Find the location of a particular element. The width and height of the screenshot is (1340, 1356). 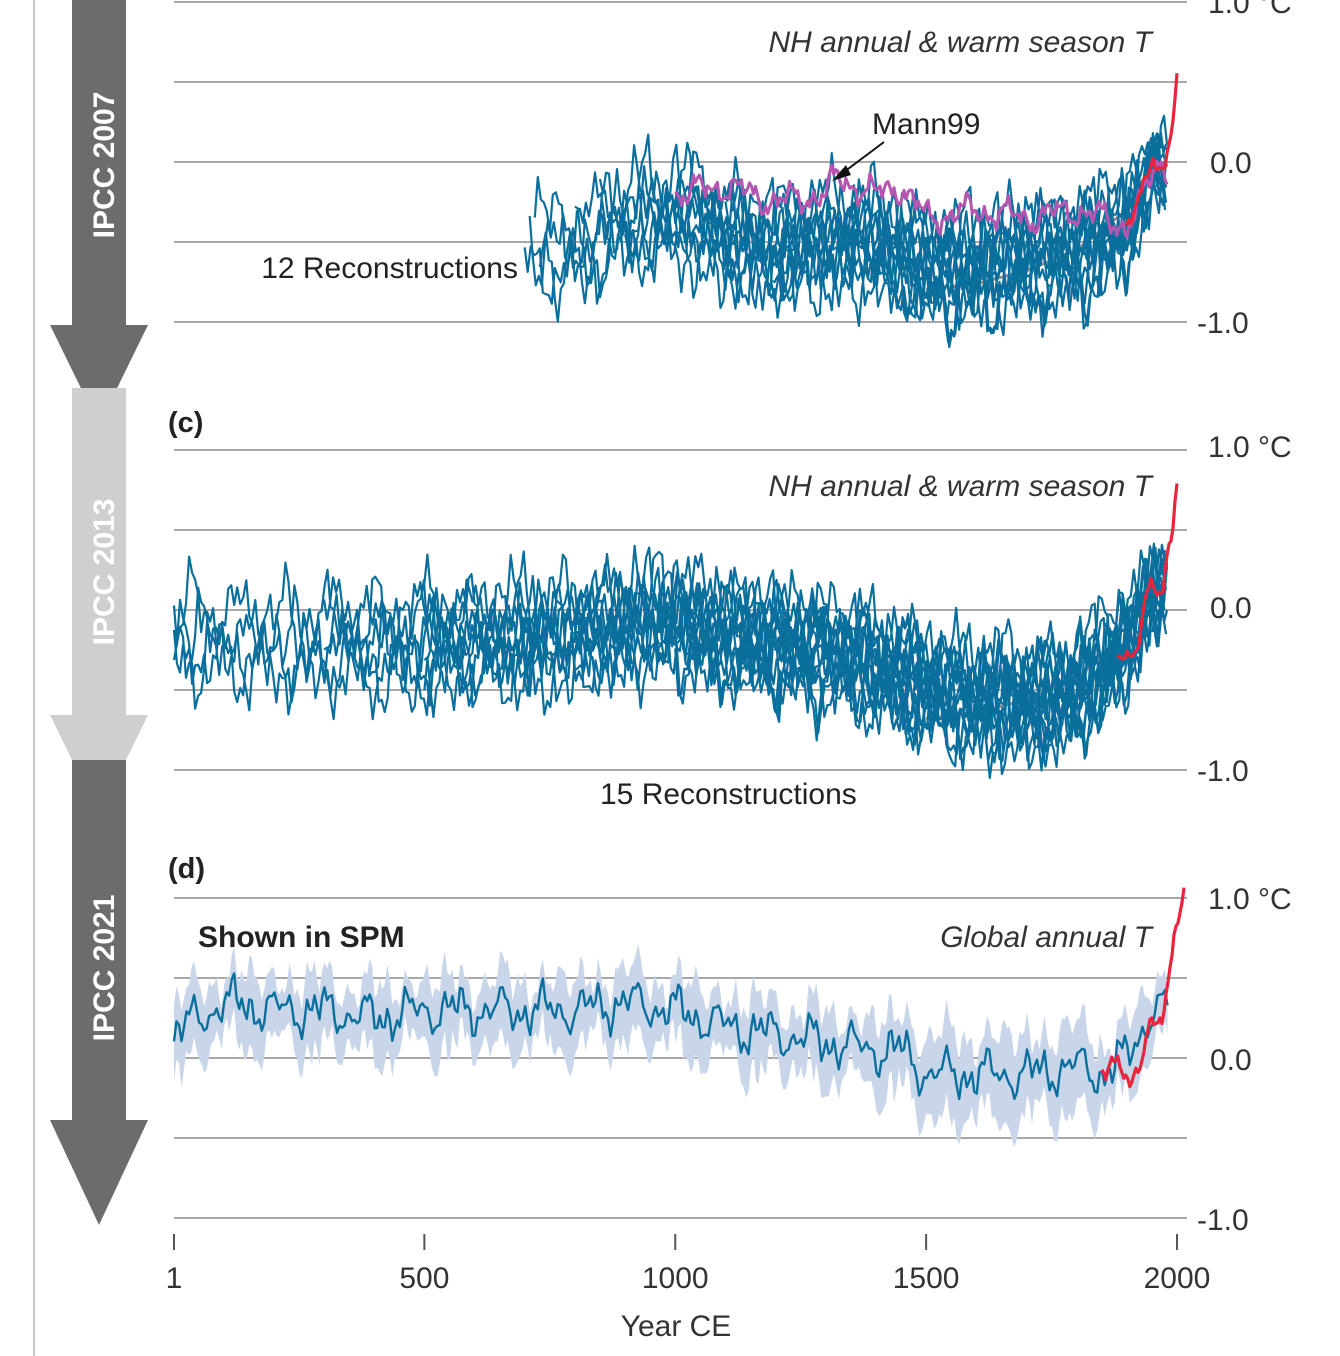

panel-b-ytick-zero: 0.0 is located at coordinates (1231, 163).